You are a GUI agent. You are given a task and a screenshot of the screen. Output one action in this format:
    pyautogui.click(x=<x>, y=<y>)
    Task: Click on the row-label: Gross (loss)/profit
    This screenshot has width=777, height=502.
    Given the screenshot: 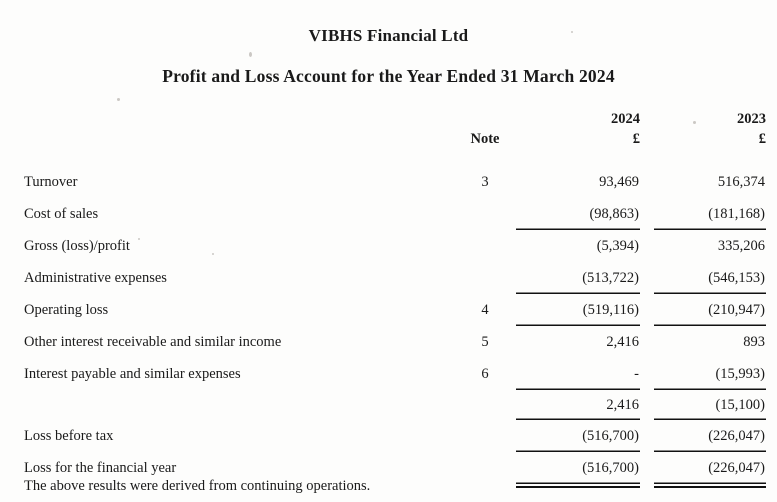 What is the action you would take?
    pyautogui.click(x=77, y=246)
    